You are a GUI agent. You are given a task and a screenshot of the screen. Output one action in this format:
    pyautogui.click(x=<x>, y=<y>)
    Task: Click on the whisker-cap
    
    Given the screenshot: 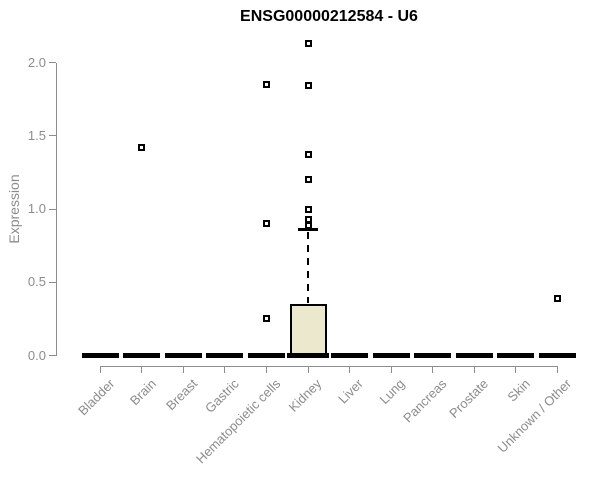 What is the action you would take?
    pyautogui.click(x=308, y=229)
    